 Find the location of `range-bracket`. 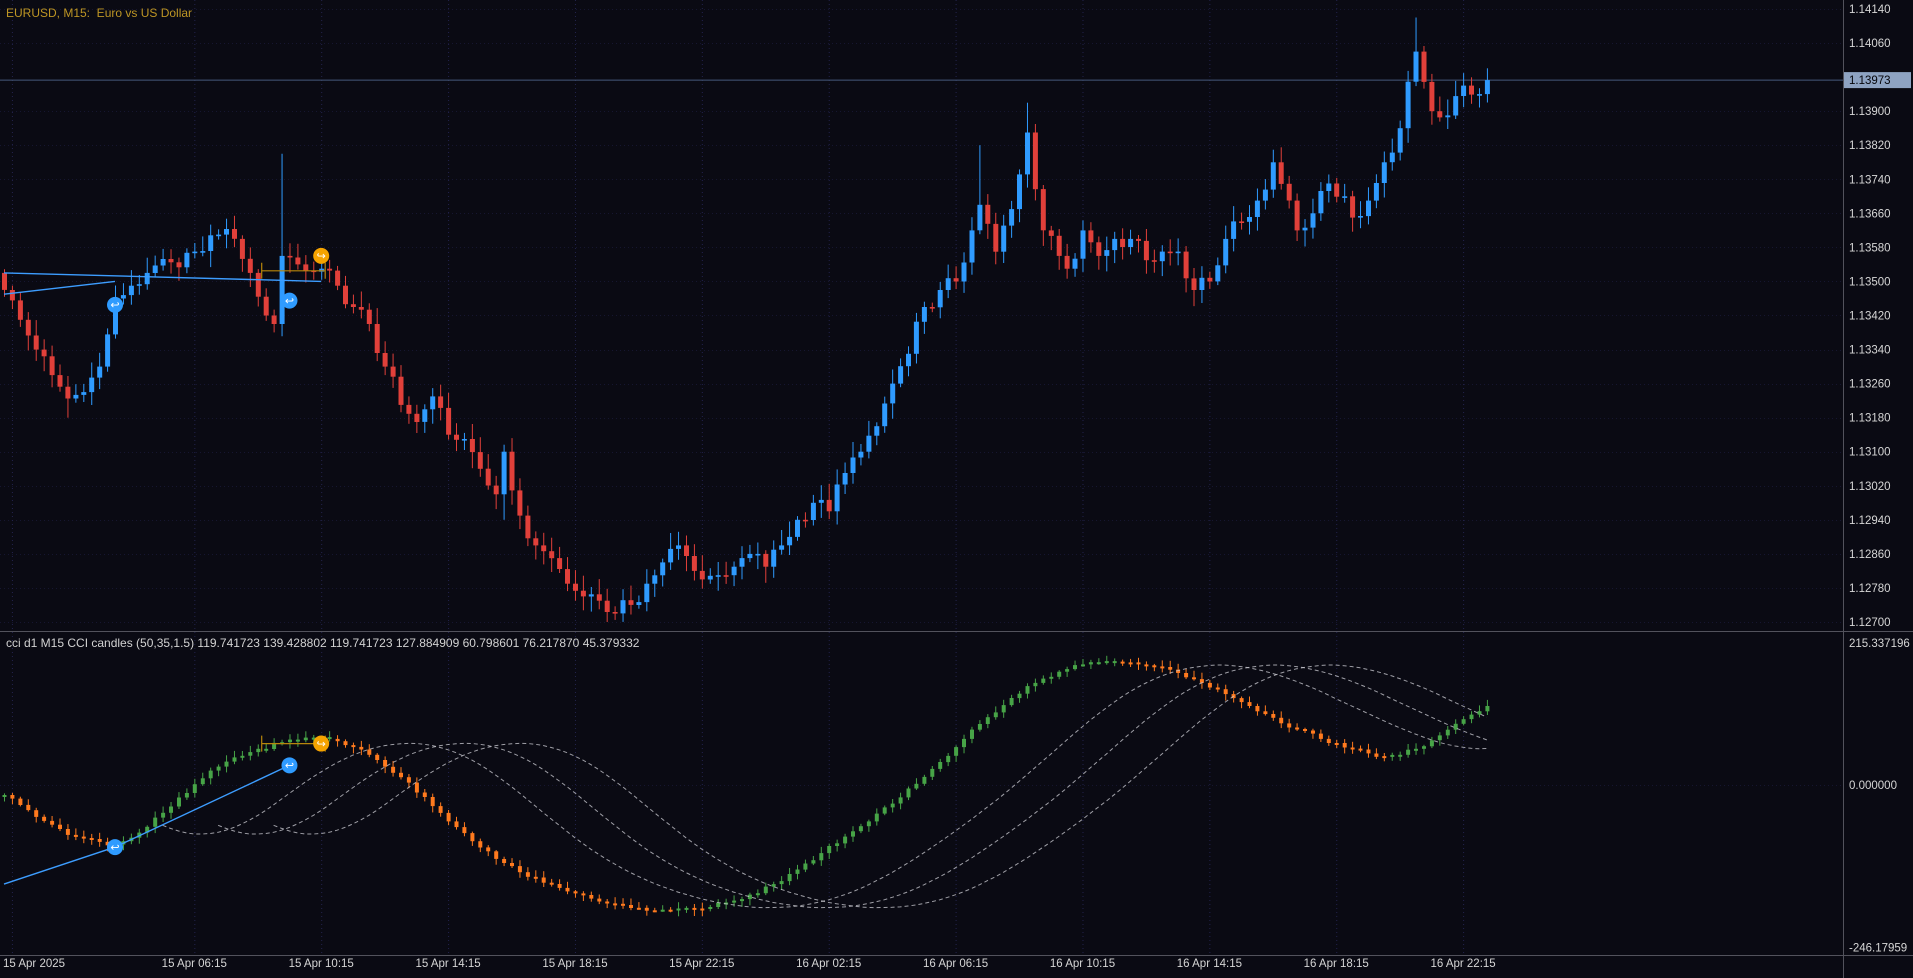

range-bracket is located at coordinates (293, 270).